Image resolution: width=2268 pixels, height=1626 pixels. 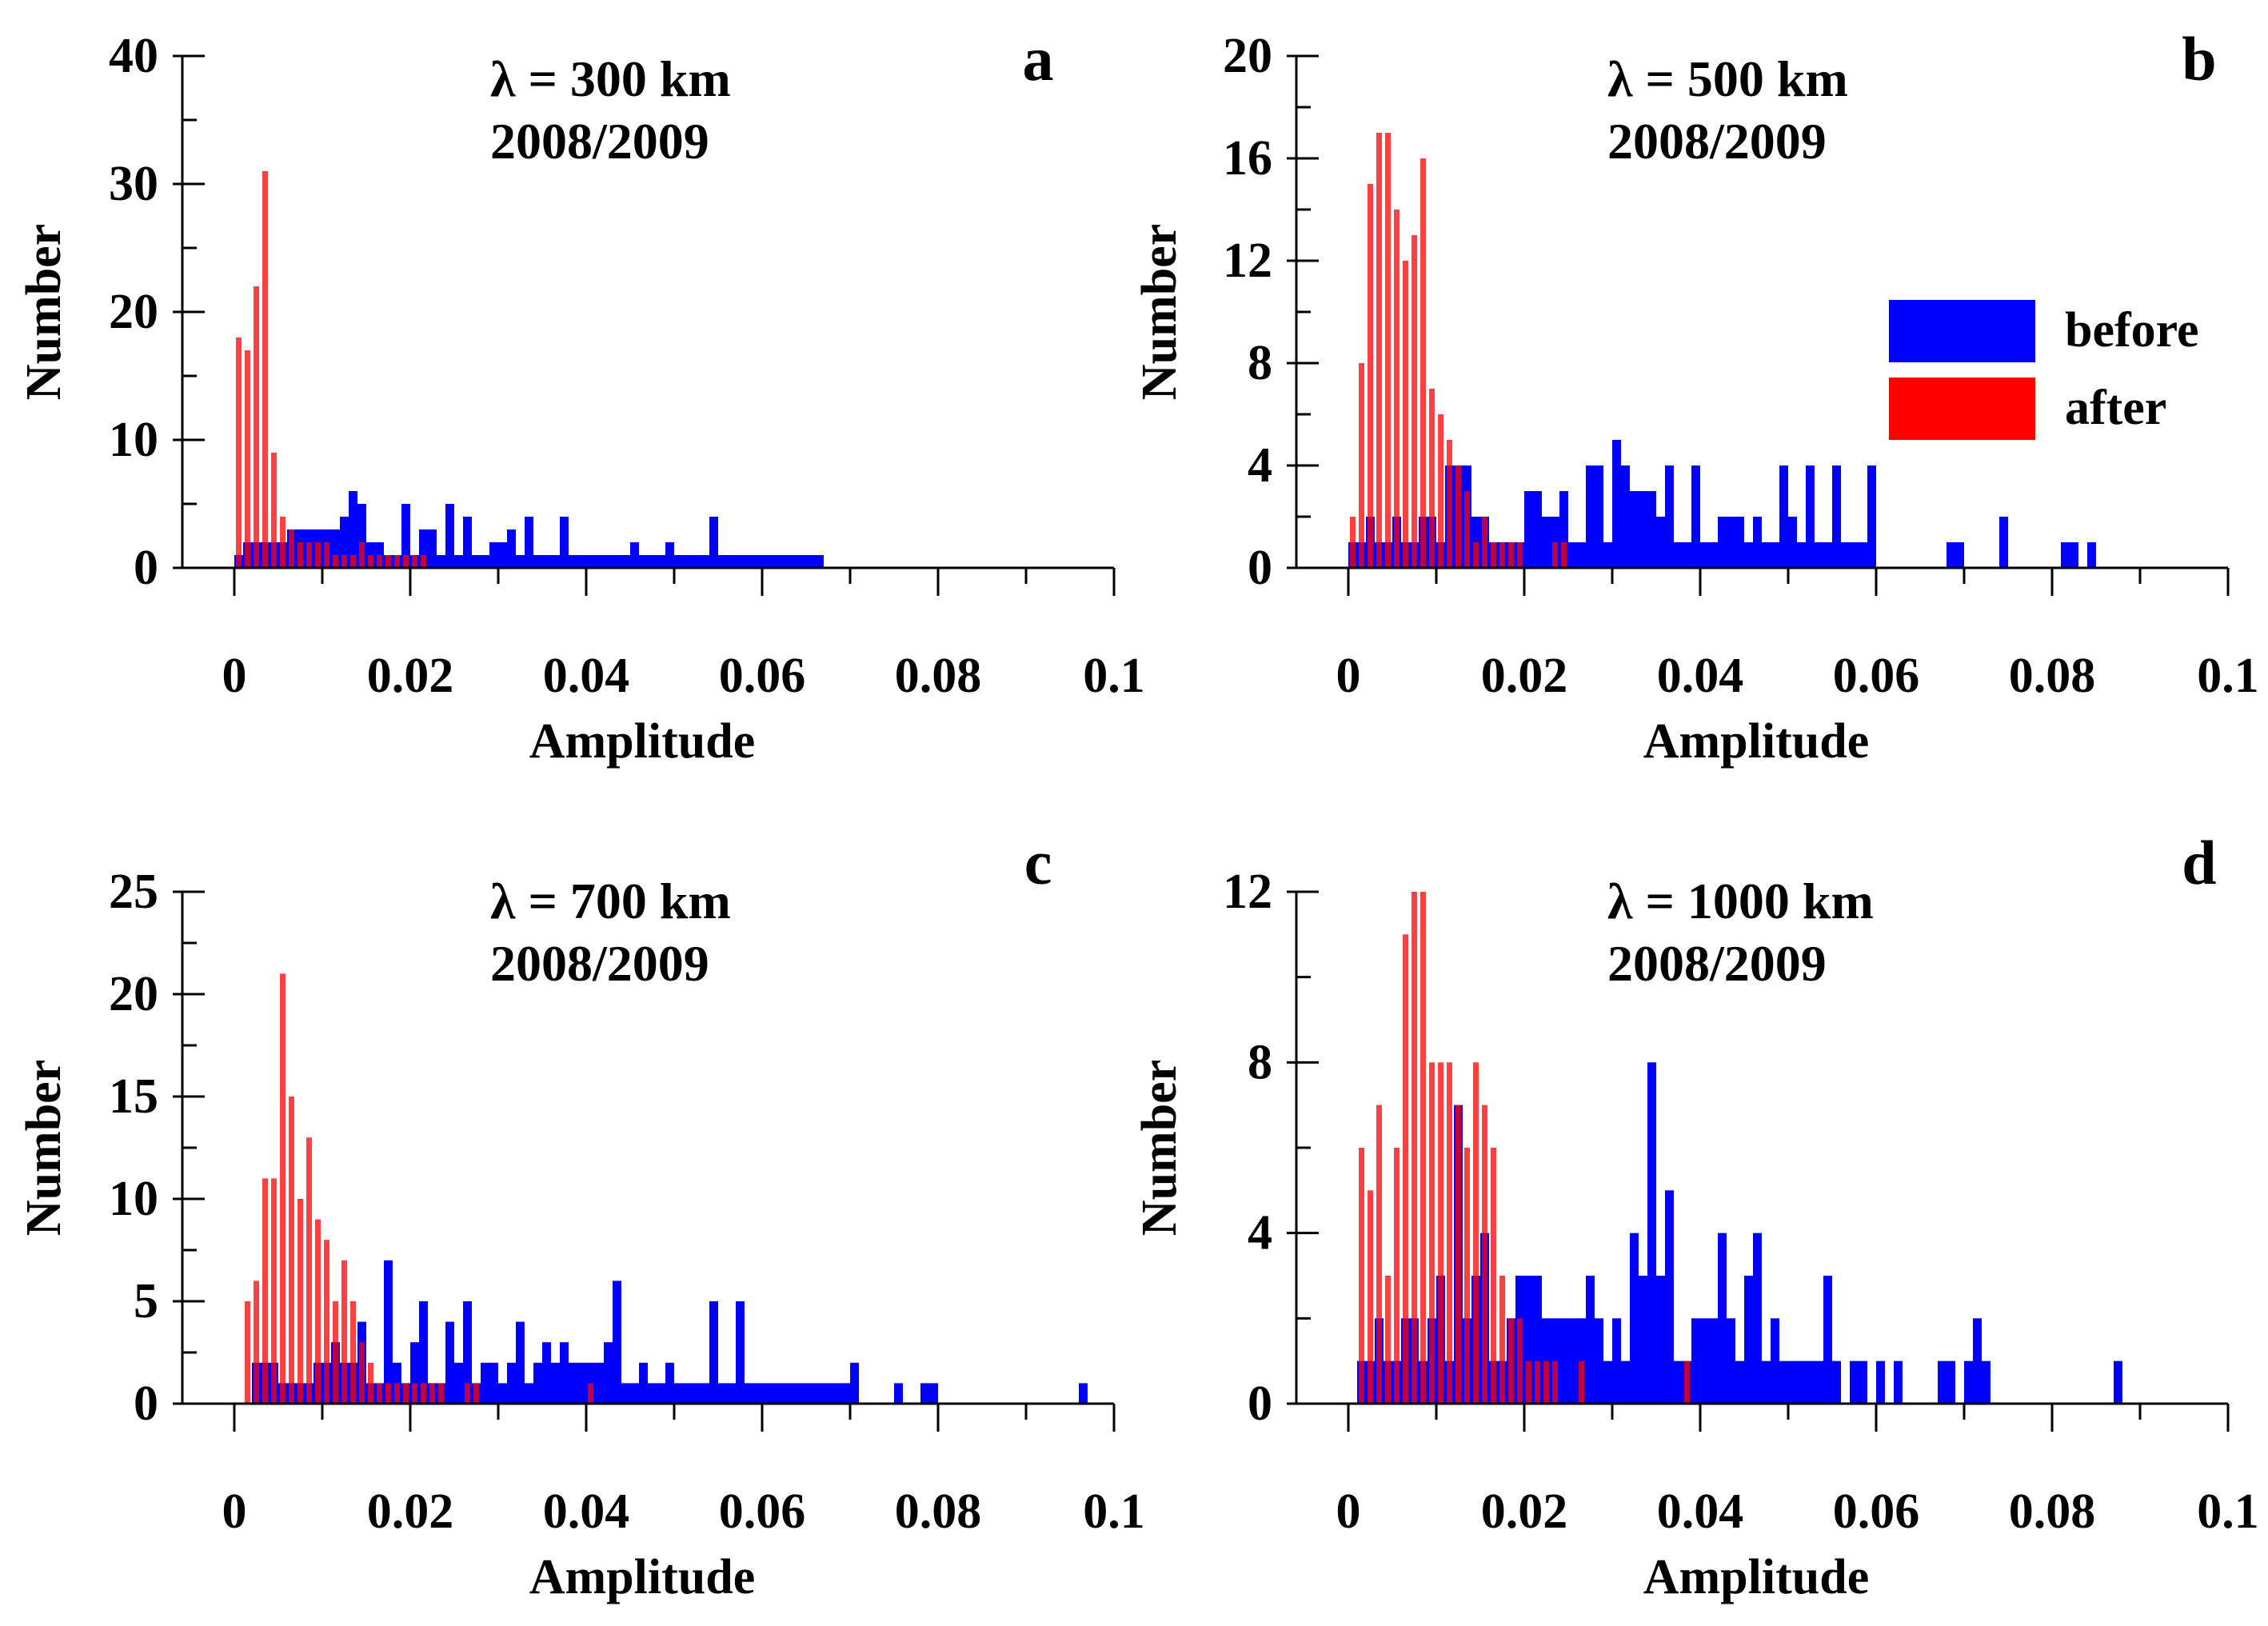 What do you see at coordinates (610, 901) in the screenshot?
I see `wavelength-annotation: λ = 700 km` at bounding box center [610, 901].